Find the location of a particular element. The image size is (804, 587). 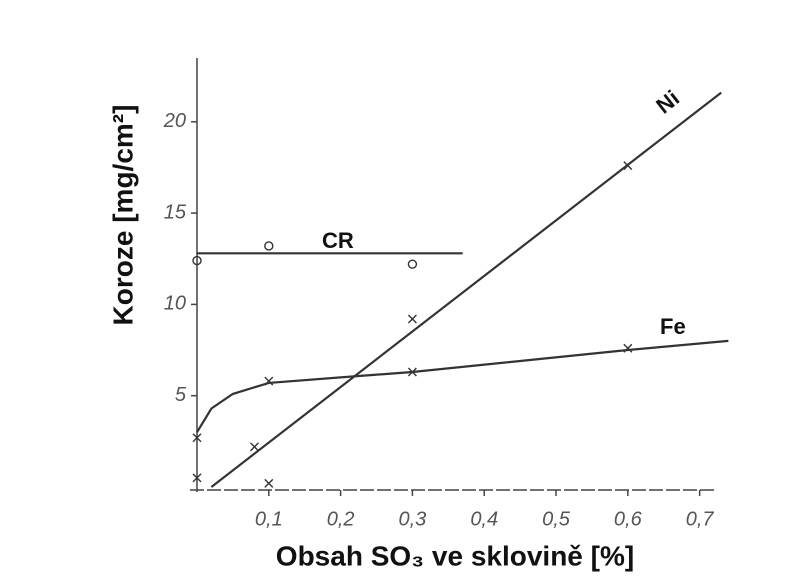

series-label: CR is located at coordinates (338, 240).